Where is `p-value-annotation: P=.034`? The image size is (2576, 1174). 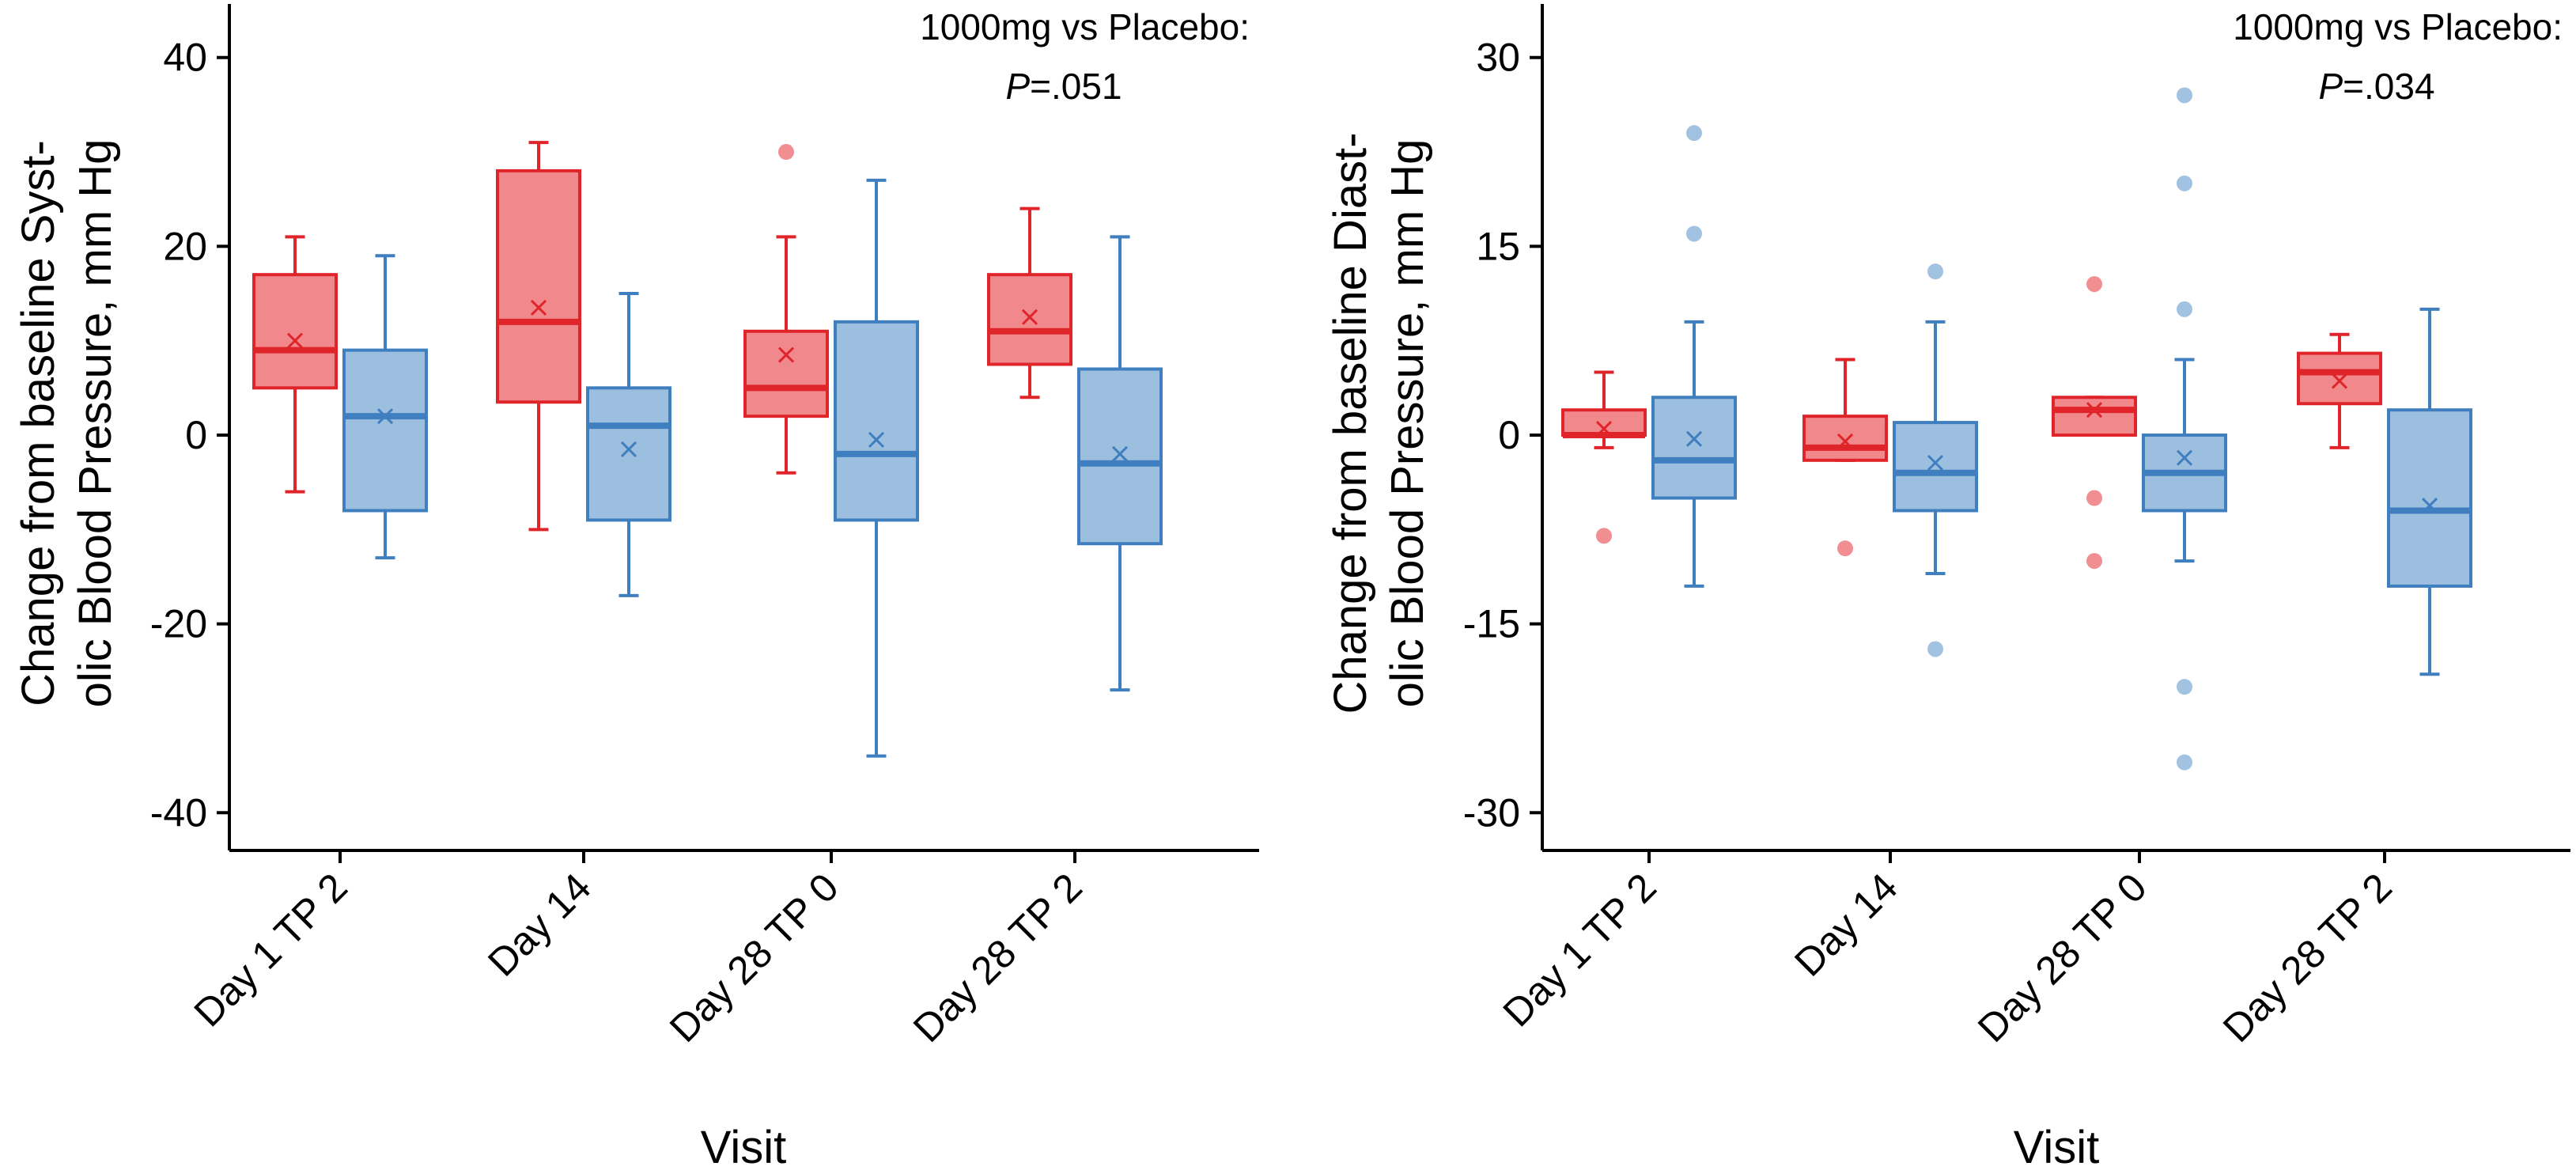
p-value-annotation: P=.034 is located at coordinates (2376, 86).